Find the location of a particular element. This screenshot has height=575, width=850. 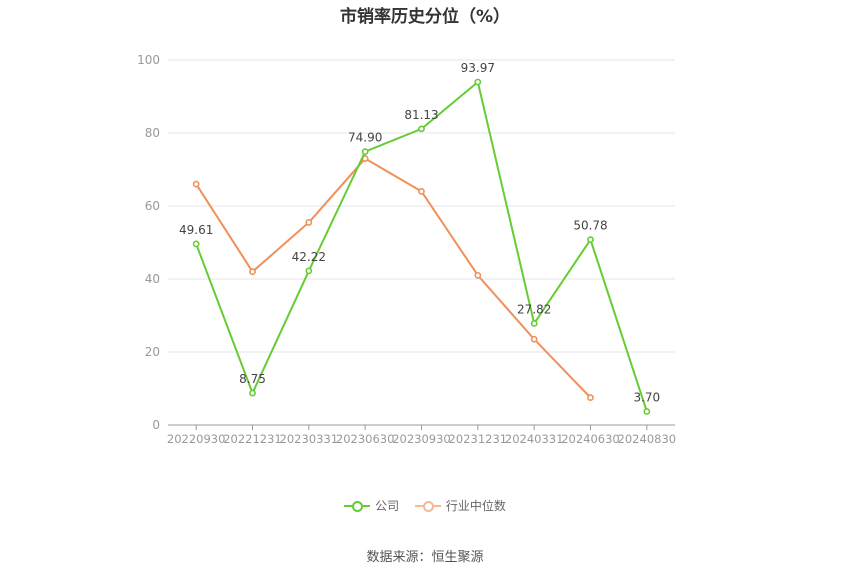

x-tick-label: 20220930 is located at coordinates (196, 439).